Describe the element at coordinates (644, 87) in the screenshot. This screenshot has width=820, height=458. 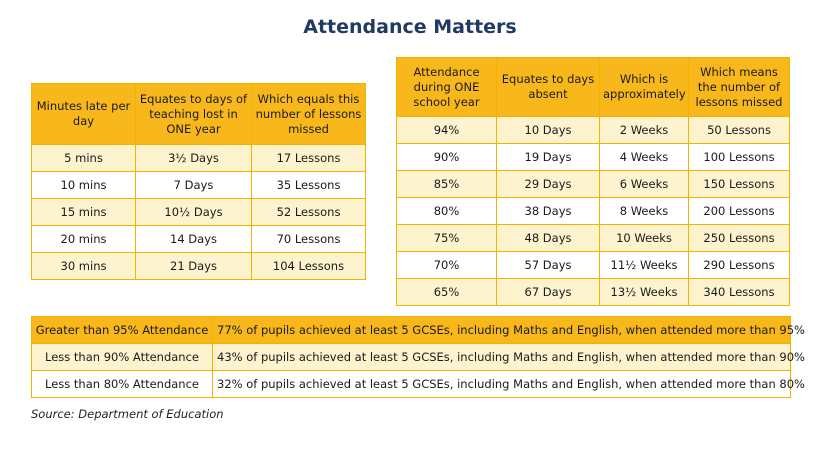
I see `column-header: Which is approximately` at that location.